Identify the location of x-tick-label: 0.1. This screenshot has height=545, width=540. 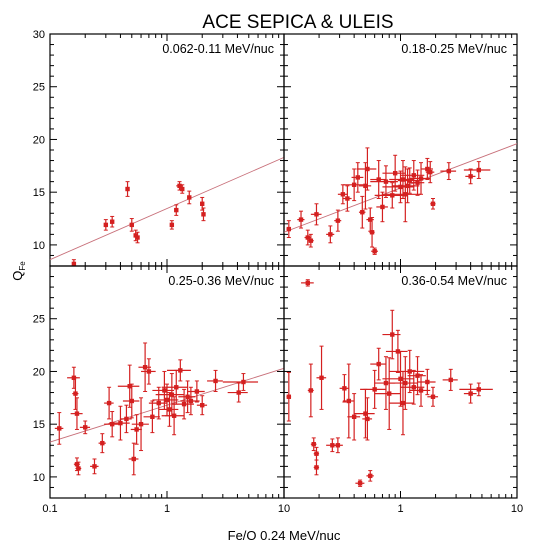
(49, 509).